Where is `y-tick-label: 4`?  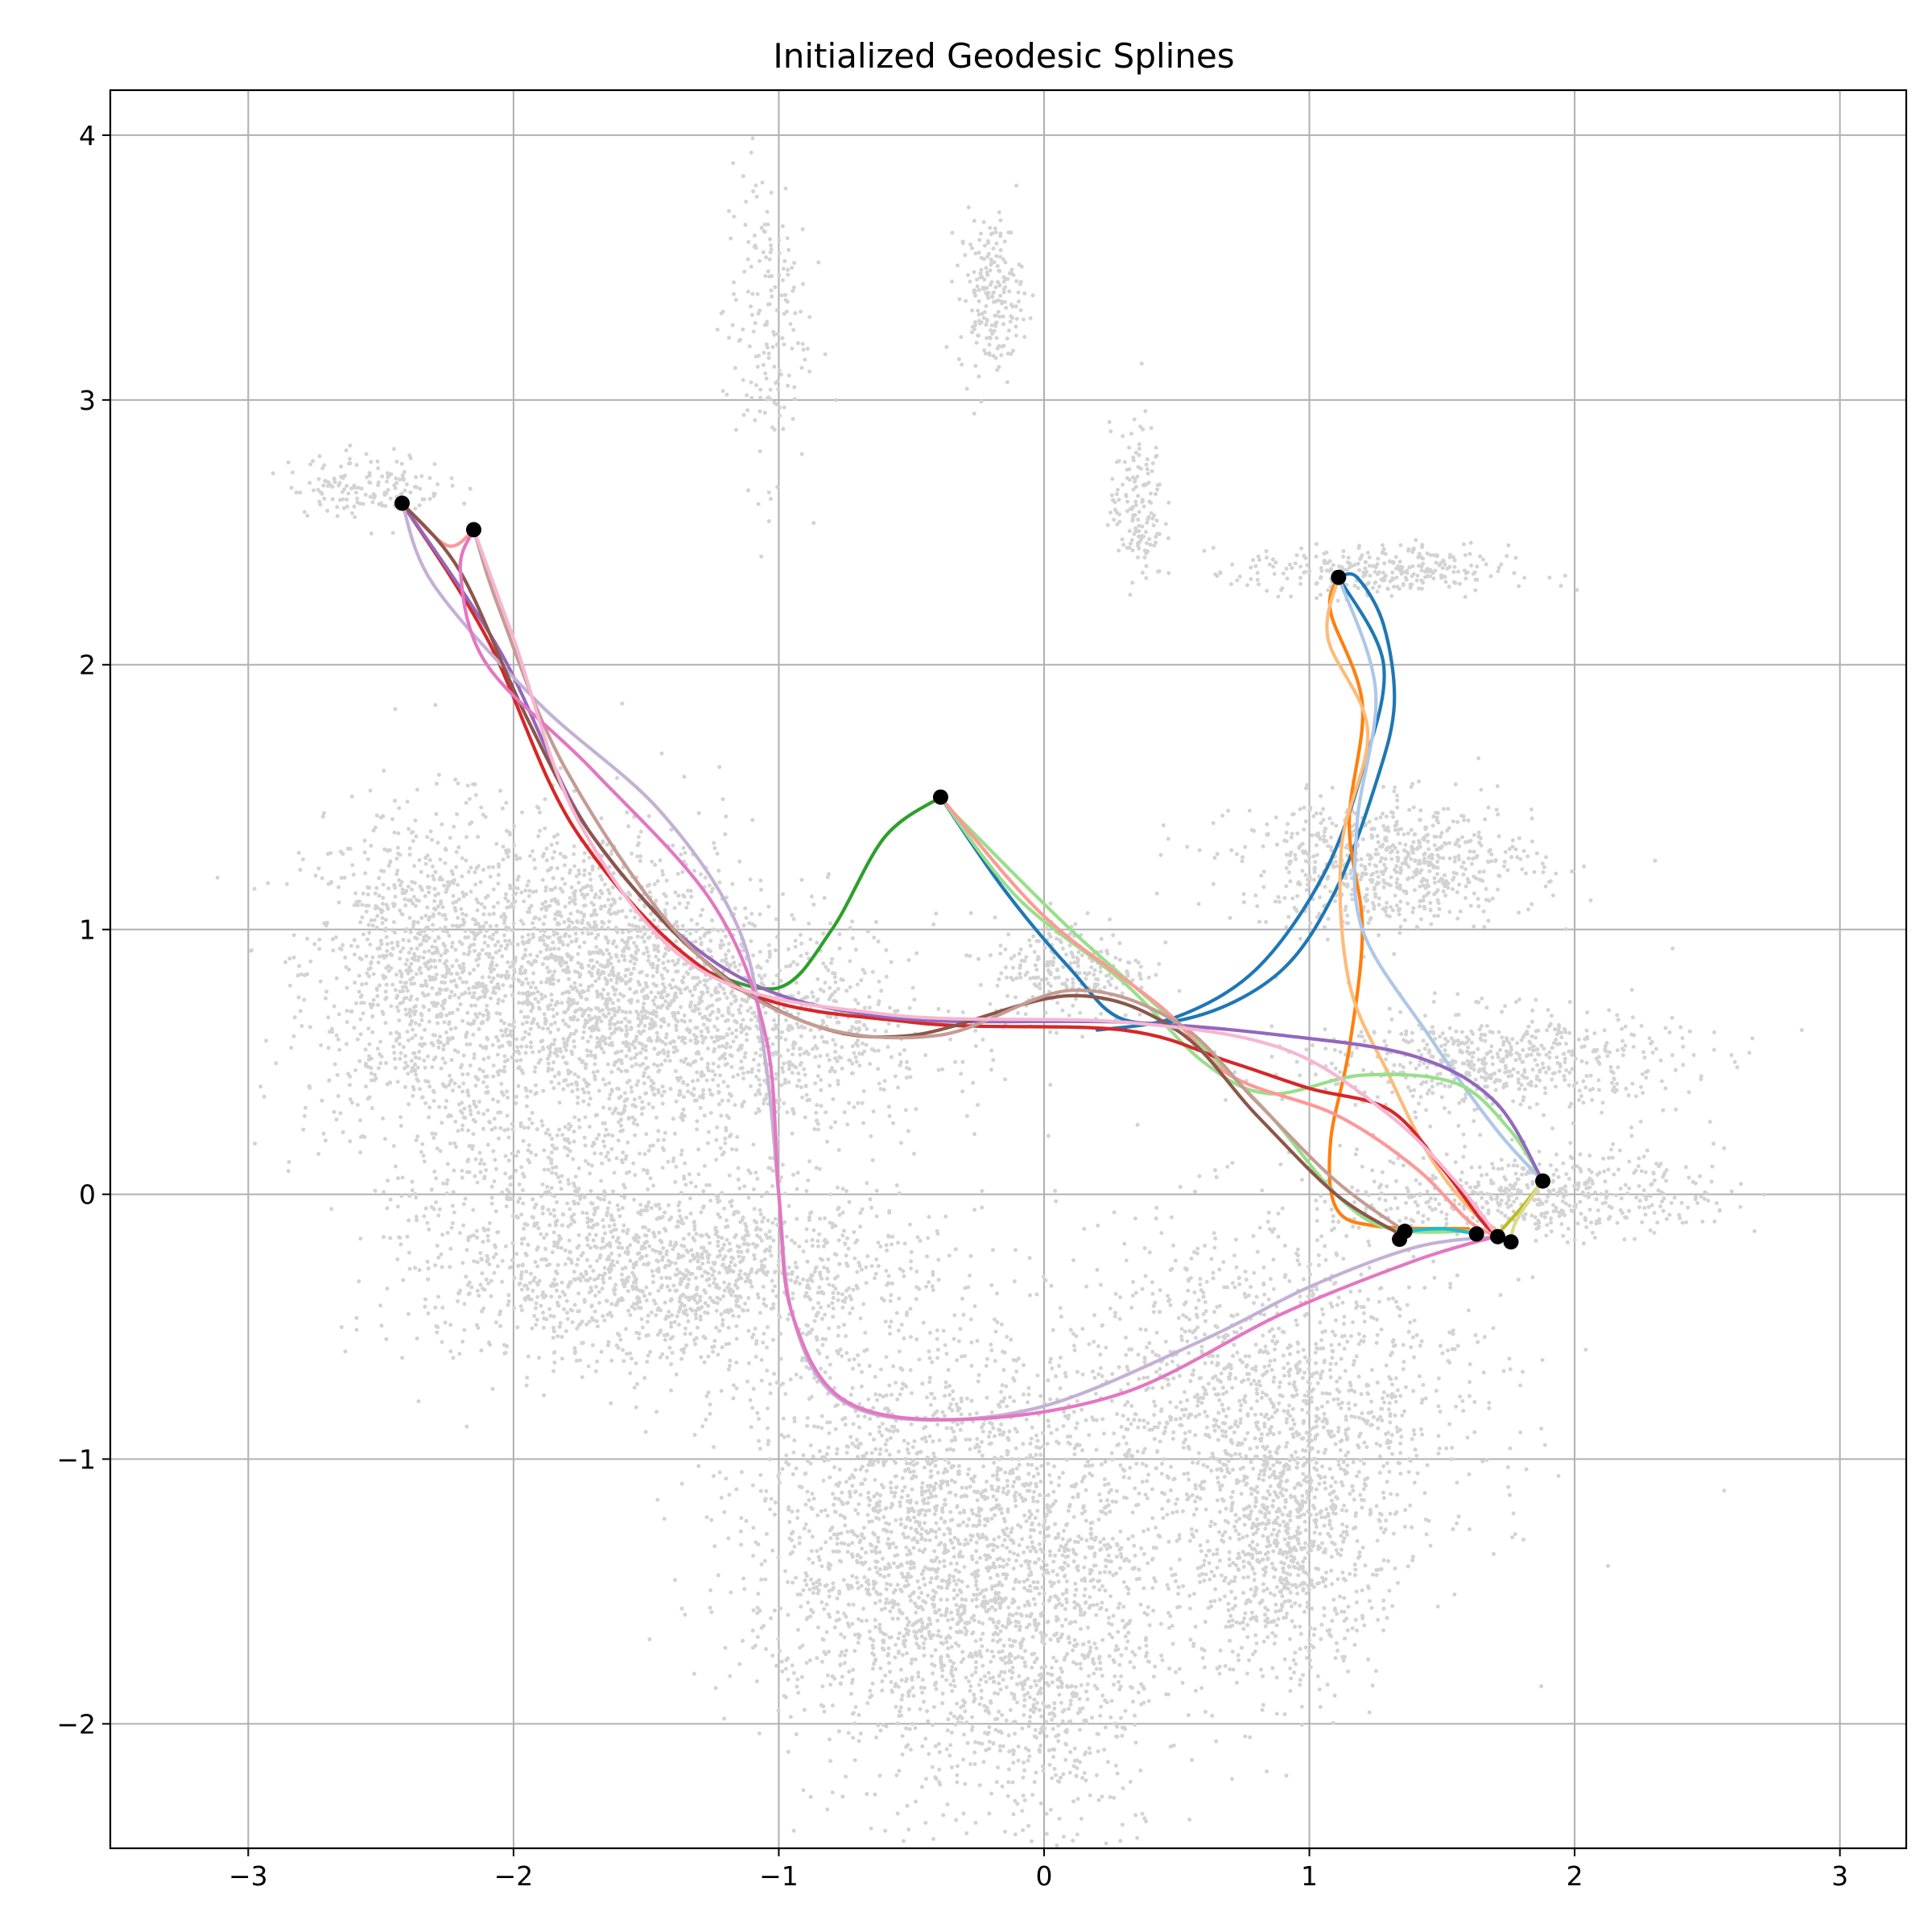 y-tick-label: 4 is located at coordinates (87, 135).